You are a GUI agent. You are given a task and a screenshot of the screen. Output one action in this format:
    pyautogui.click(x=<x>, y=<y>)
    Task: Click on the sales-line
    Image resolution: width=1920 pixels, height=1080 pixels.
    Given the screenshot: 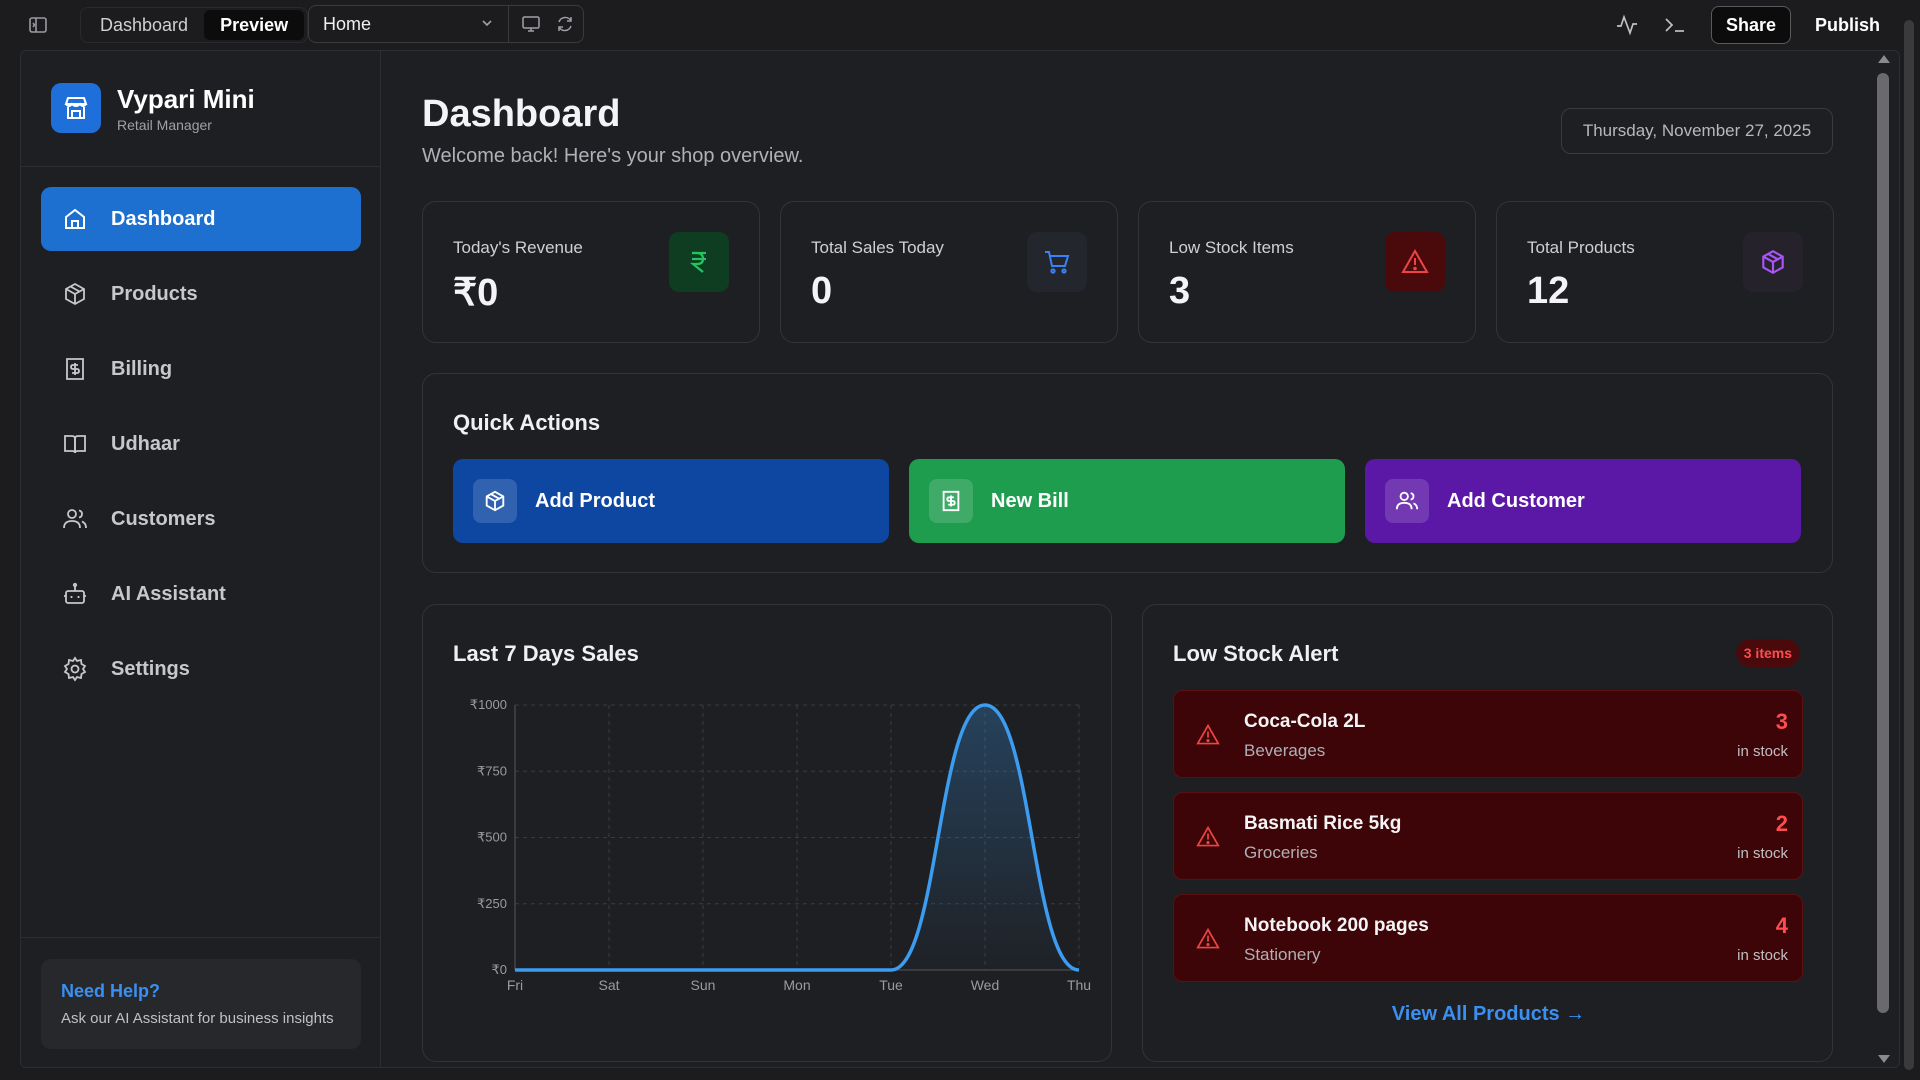 What is the action you would take?
    pyautogui.click(x=797, y=837)
    